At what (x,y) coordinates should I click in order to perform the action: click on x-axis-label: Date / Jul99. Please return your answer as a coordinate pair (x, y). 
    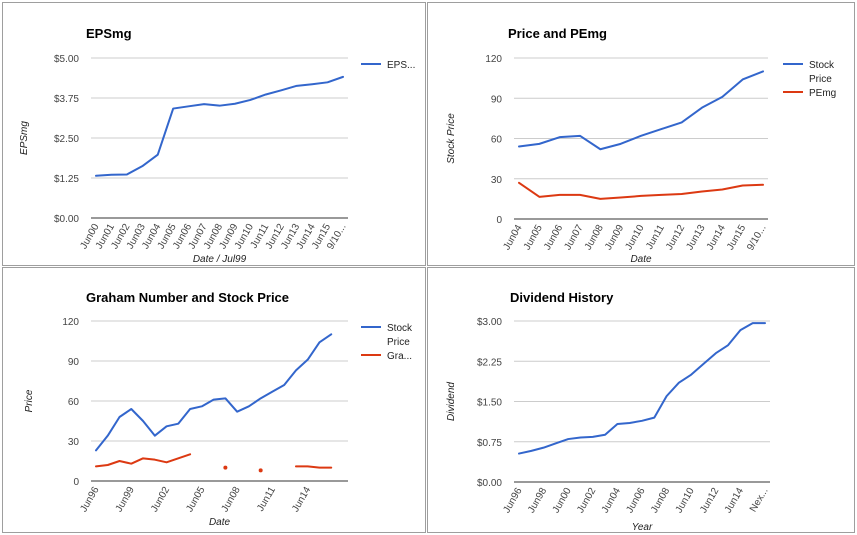
    Looking at the image, I should click on (220, 259).